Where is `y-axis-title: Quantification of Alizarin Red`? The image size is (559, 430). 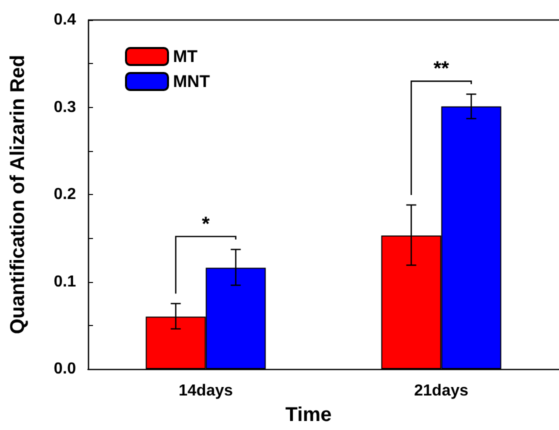
y-axis-title: Quantification of Alizarin Red is located at coordinates (18, 194).